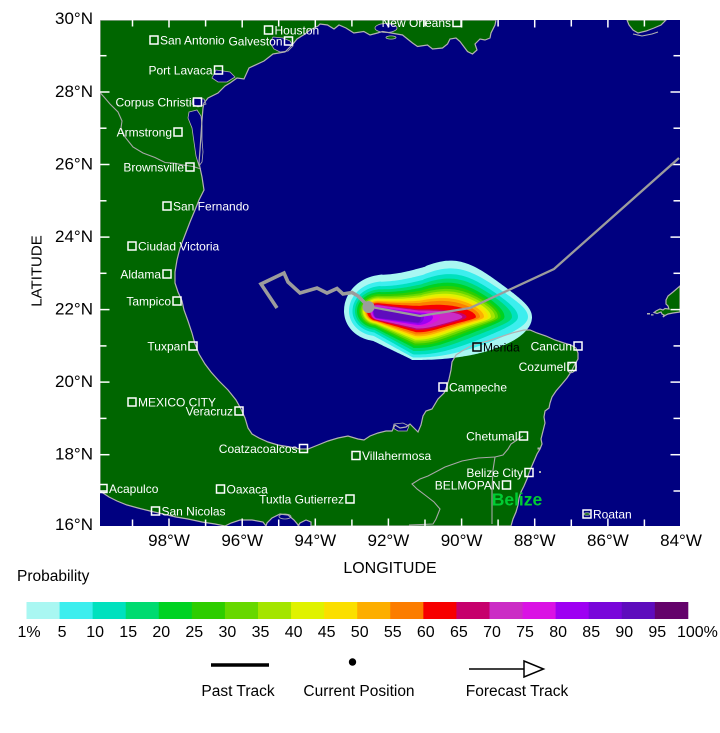  Describe the element at coordinates (624, 632) in the screenshot. I see `svg-text: 90` at that location.